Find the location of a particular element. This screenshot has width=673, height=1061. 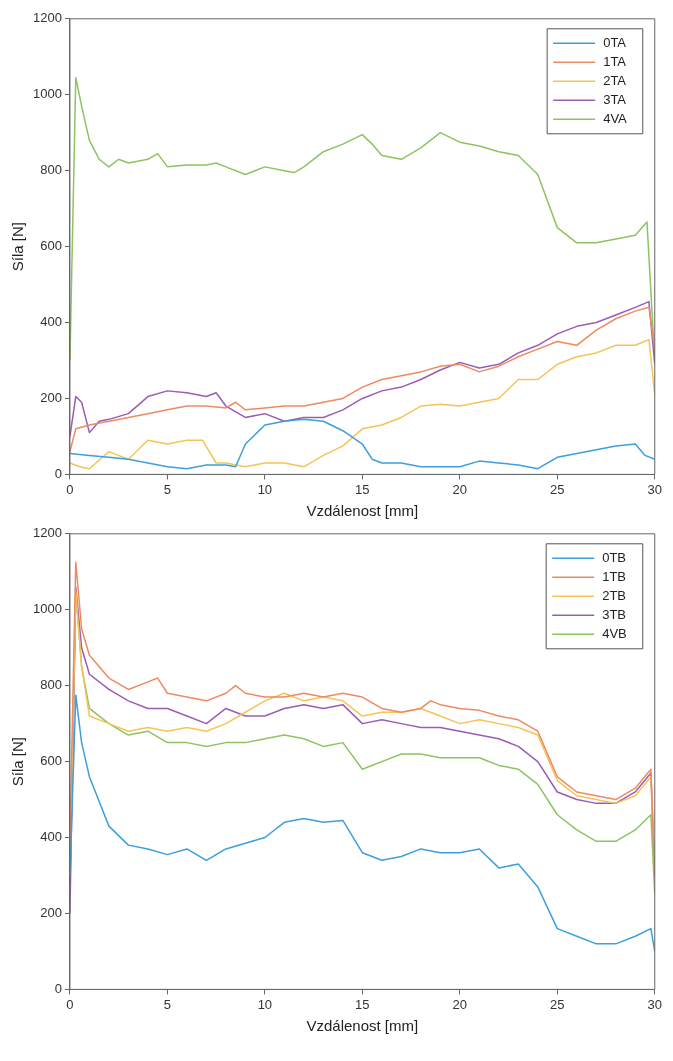

legend-label: 4VB is located at coordinates (614, 633).